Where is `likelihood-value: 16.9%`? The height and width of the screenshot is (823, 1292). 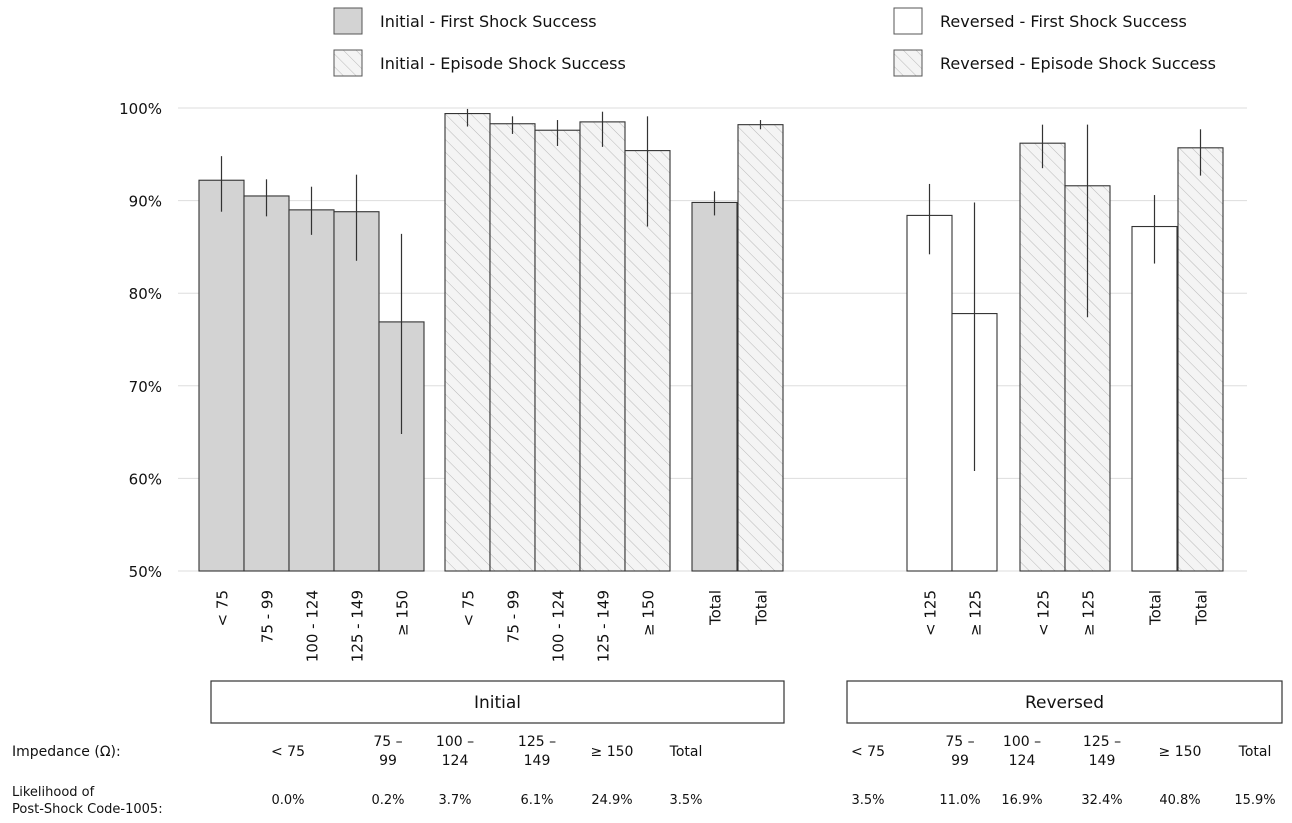 likelihood-value: 16.9% is located at coordinates (1021, 800).